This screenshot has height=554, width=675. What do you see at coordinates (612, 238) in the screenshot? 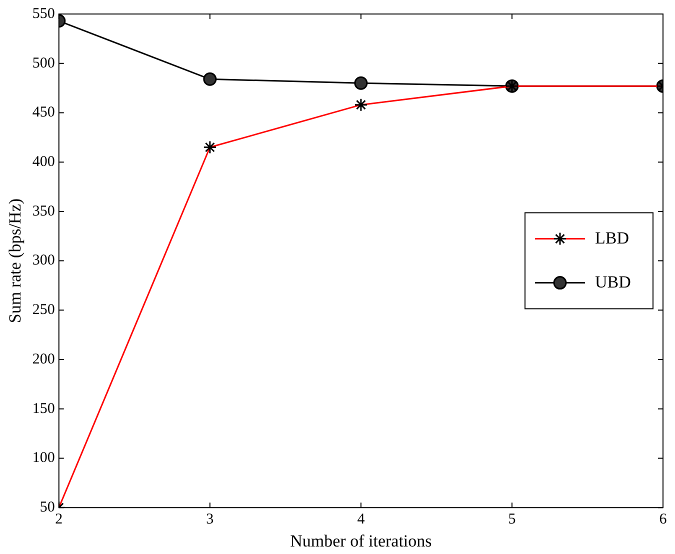
I see `legend-label: LBD` at bounding box center [612, 238].